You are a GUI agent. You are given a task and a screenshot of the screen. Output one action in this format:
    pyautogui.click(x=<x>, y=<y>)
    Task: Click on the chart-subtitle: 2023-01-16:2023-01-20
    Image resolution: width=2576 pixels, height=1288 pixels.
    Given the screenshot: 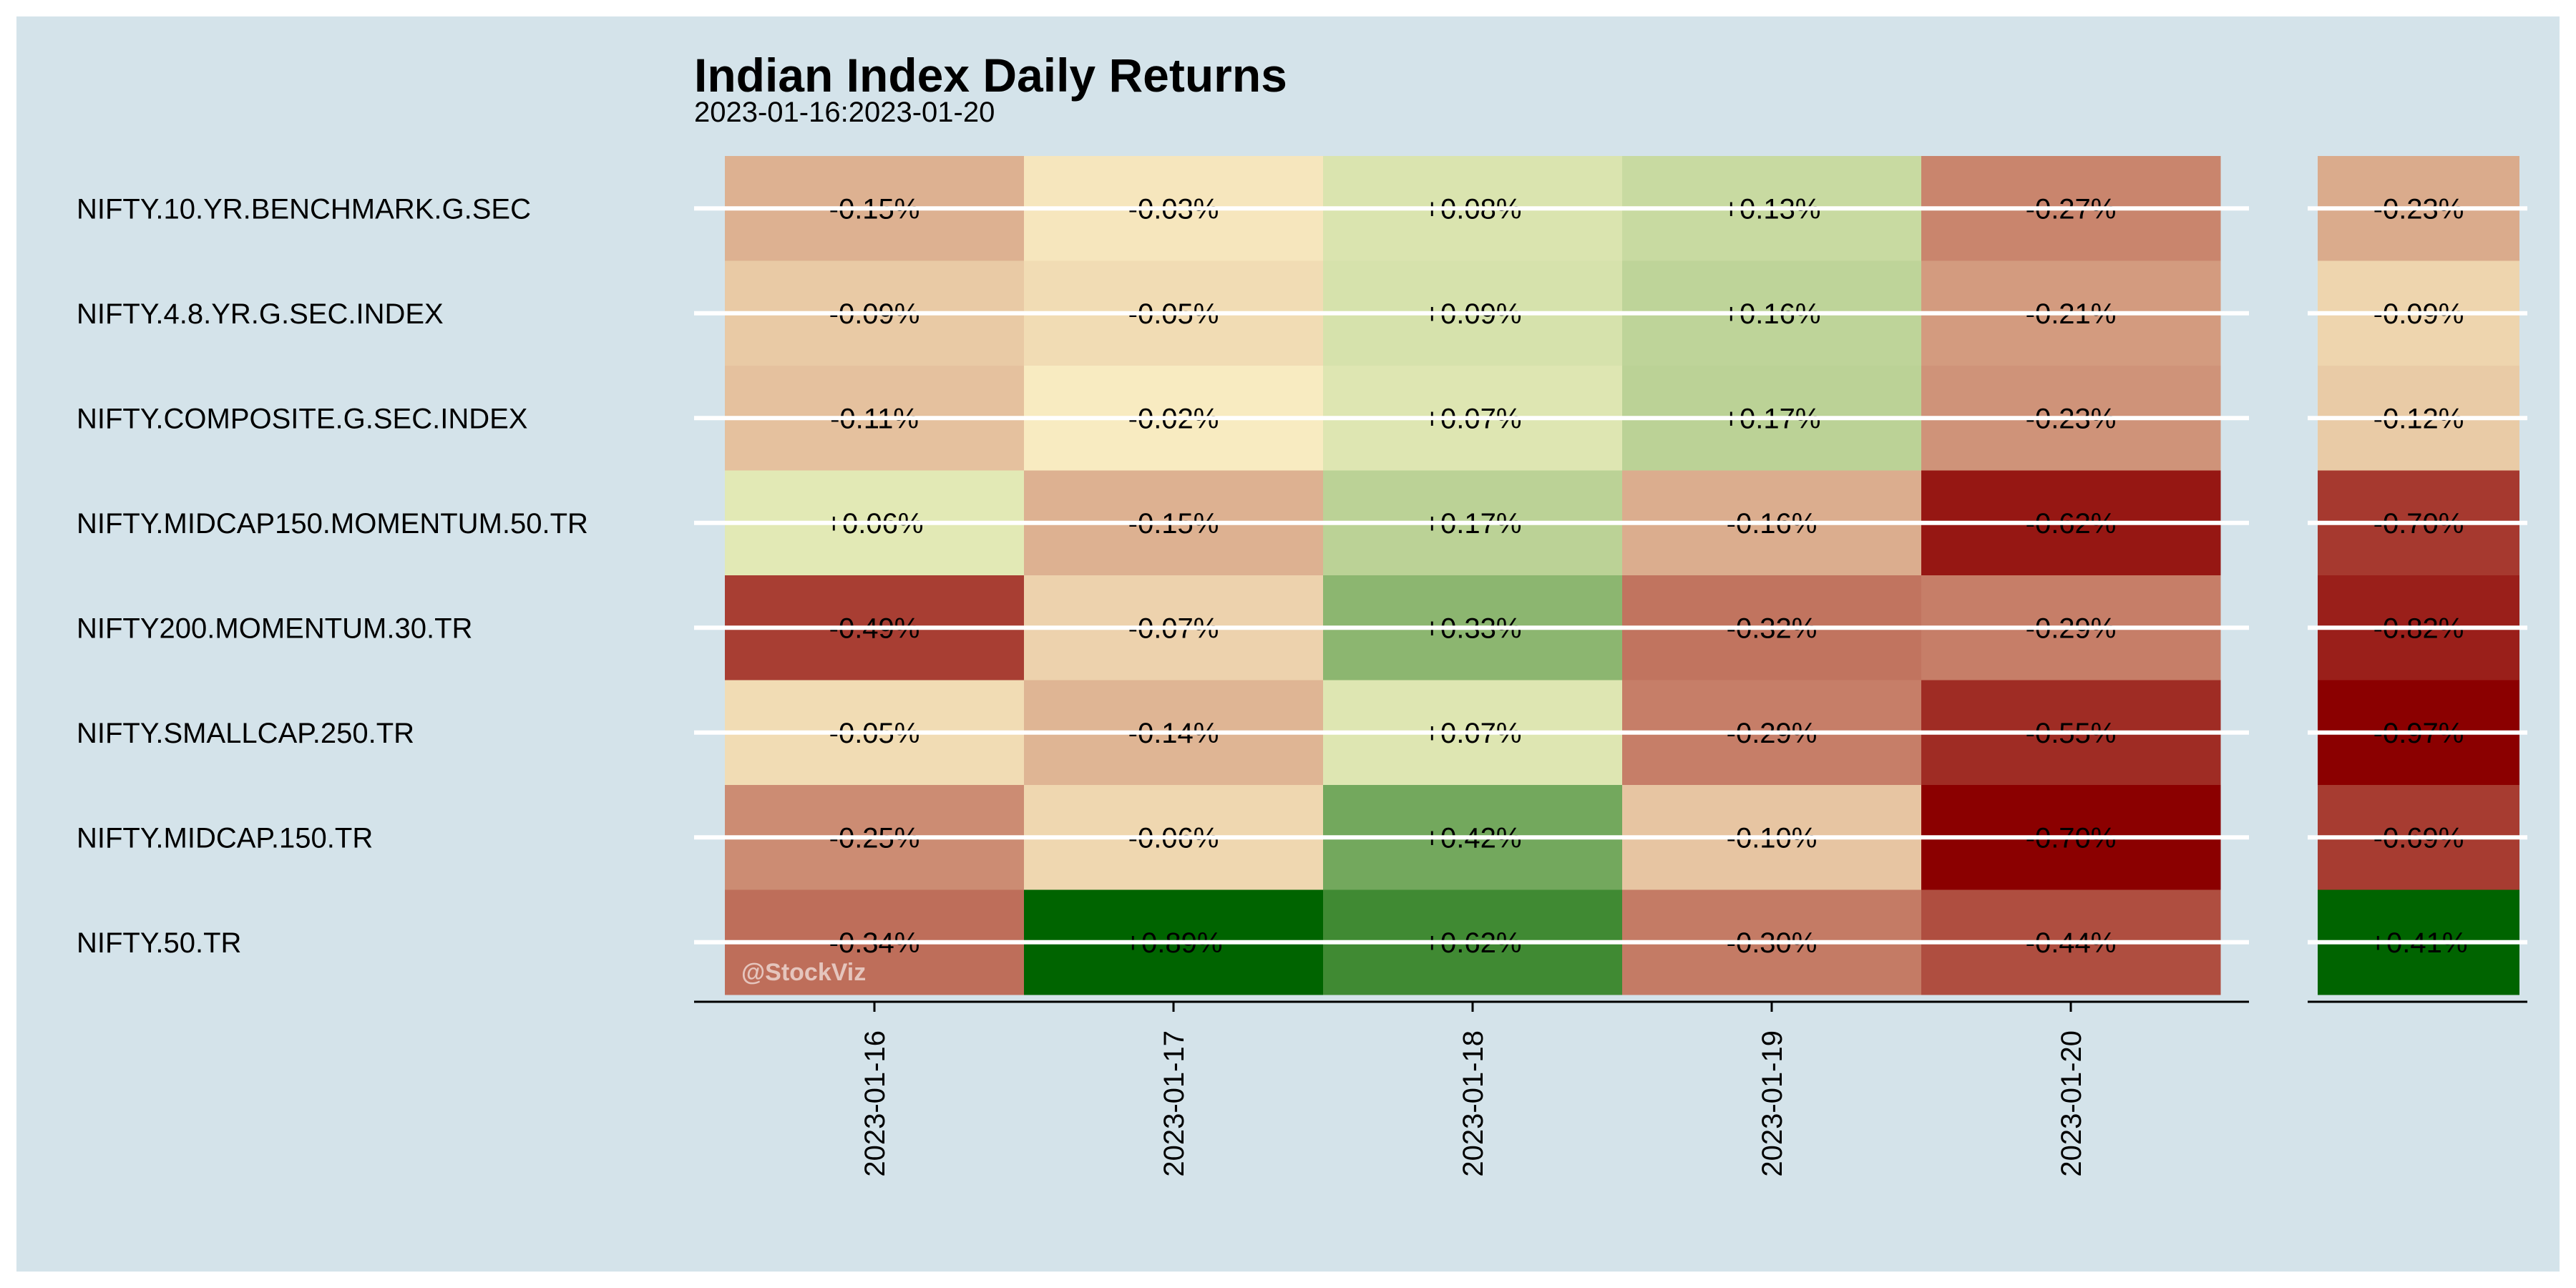 What is the action you would take?
    pyautogui.click(x=844, y=112)
    